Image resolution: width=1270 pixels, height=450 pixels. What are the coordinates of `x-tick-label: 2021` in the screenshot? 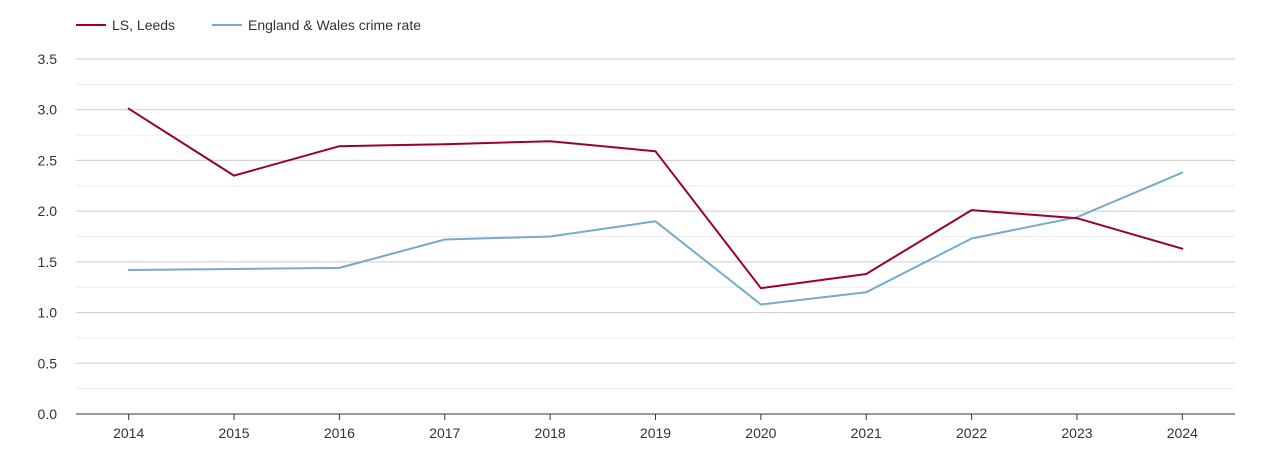 It's located at (866, 433).